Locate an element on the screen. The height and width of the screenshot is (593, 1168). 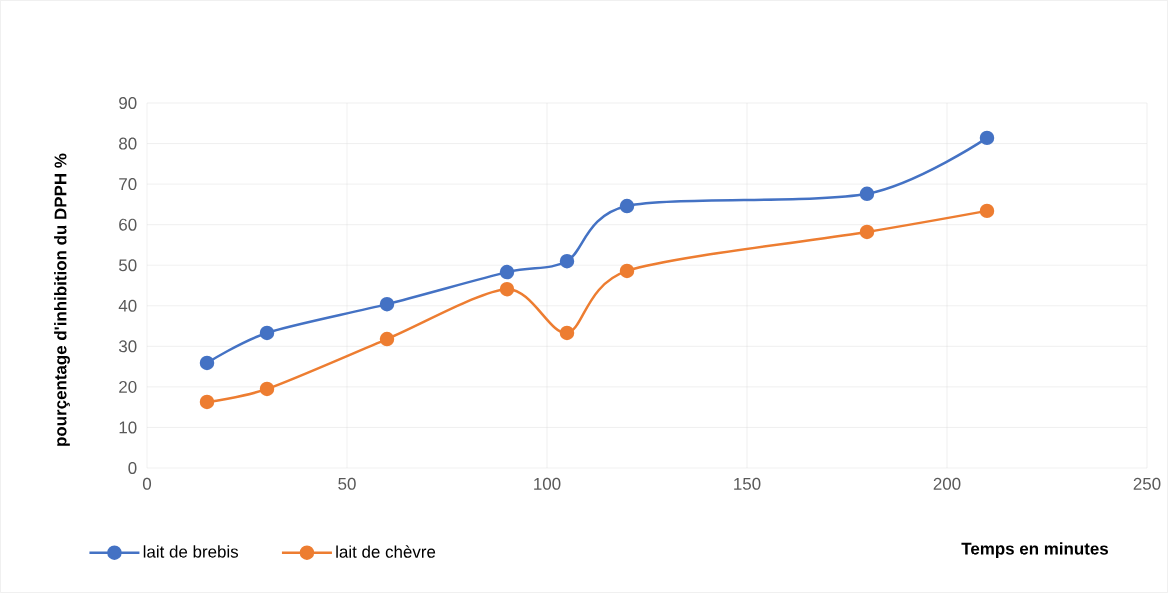
y-tick-label: 40 is located at coordinates (127, 305).